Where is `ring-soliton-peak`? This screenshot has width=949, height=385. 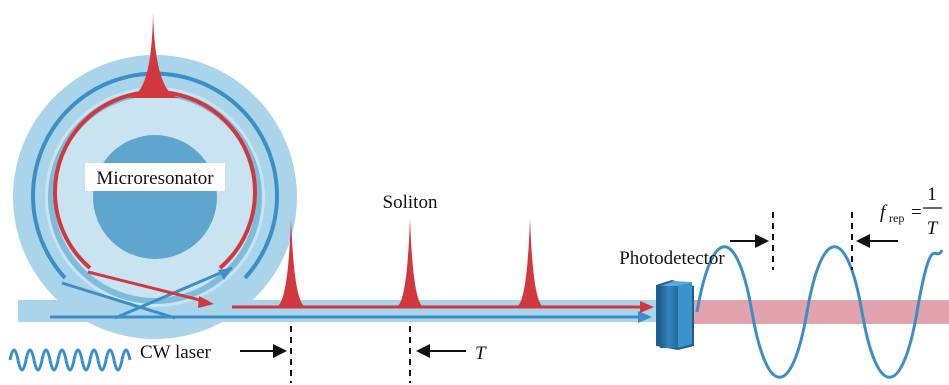
ring-soliton-peak is located at coordinates (154, 55).